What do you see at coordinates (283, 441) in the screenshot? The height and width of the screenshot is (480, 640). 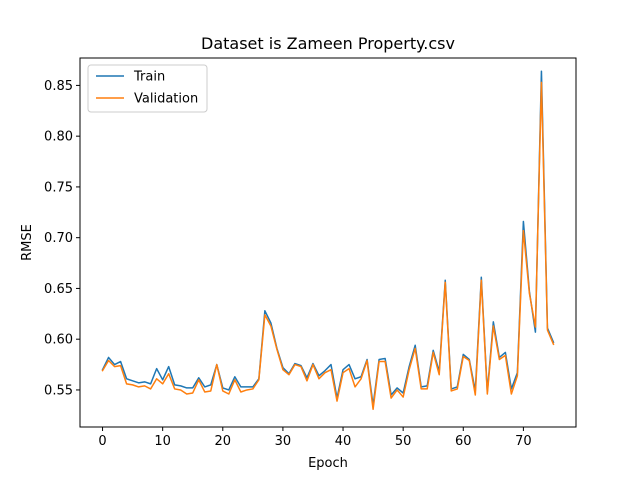 I see `x-tick-label: 30` at bounding box center [283, 441].